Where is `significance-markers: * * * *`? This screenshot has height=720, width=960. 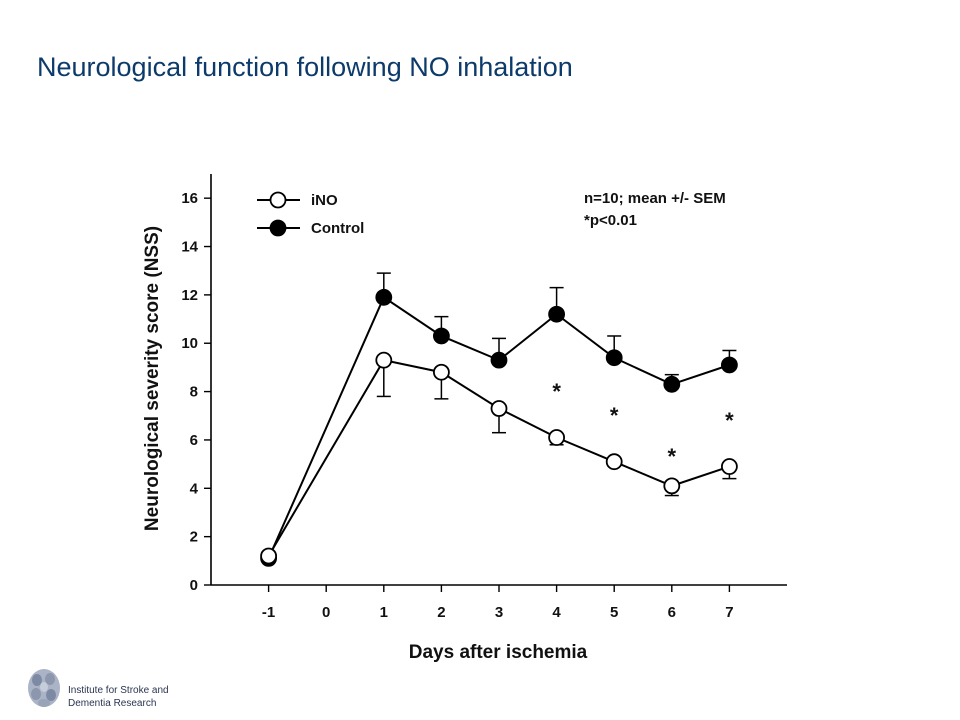 significance-markers: * * * * is located at coordinates (643, 424).